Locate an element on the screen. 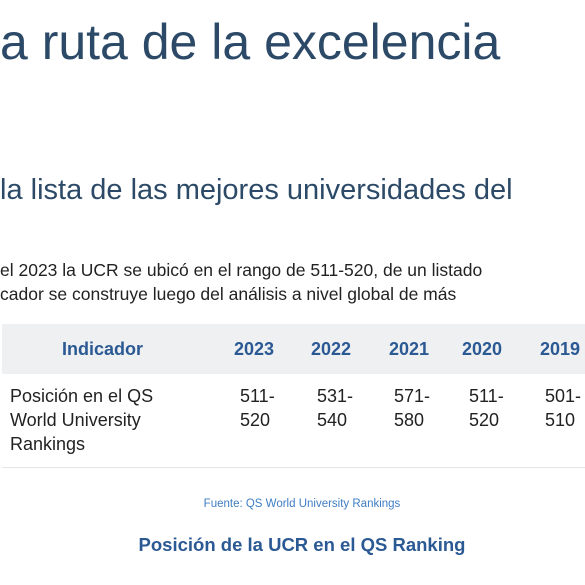 Image resolution: width=585 pixels, height=585 pixels. header-indicador: Indicador is located at coordinates (103, 349).